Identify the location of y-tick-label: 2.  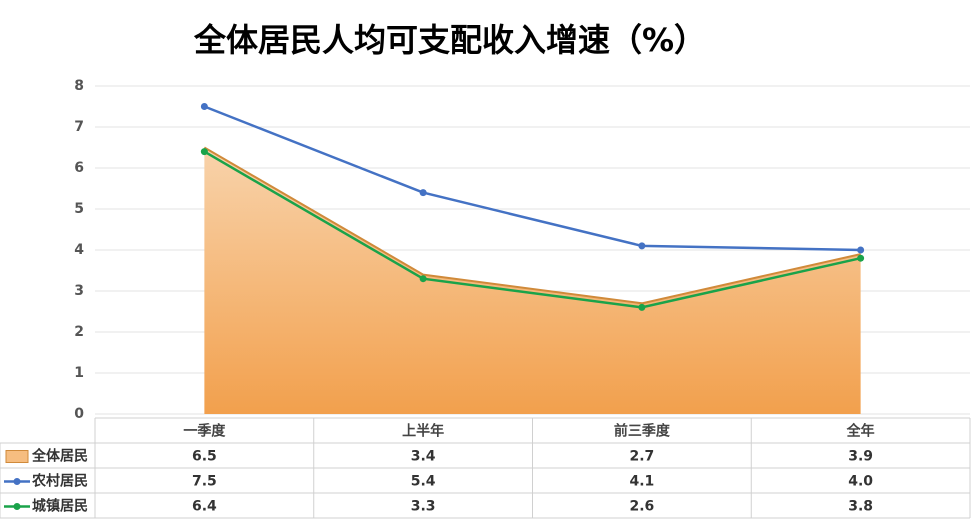
(79, 332).